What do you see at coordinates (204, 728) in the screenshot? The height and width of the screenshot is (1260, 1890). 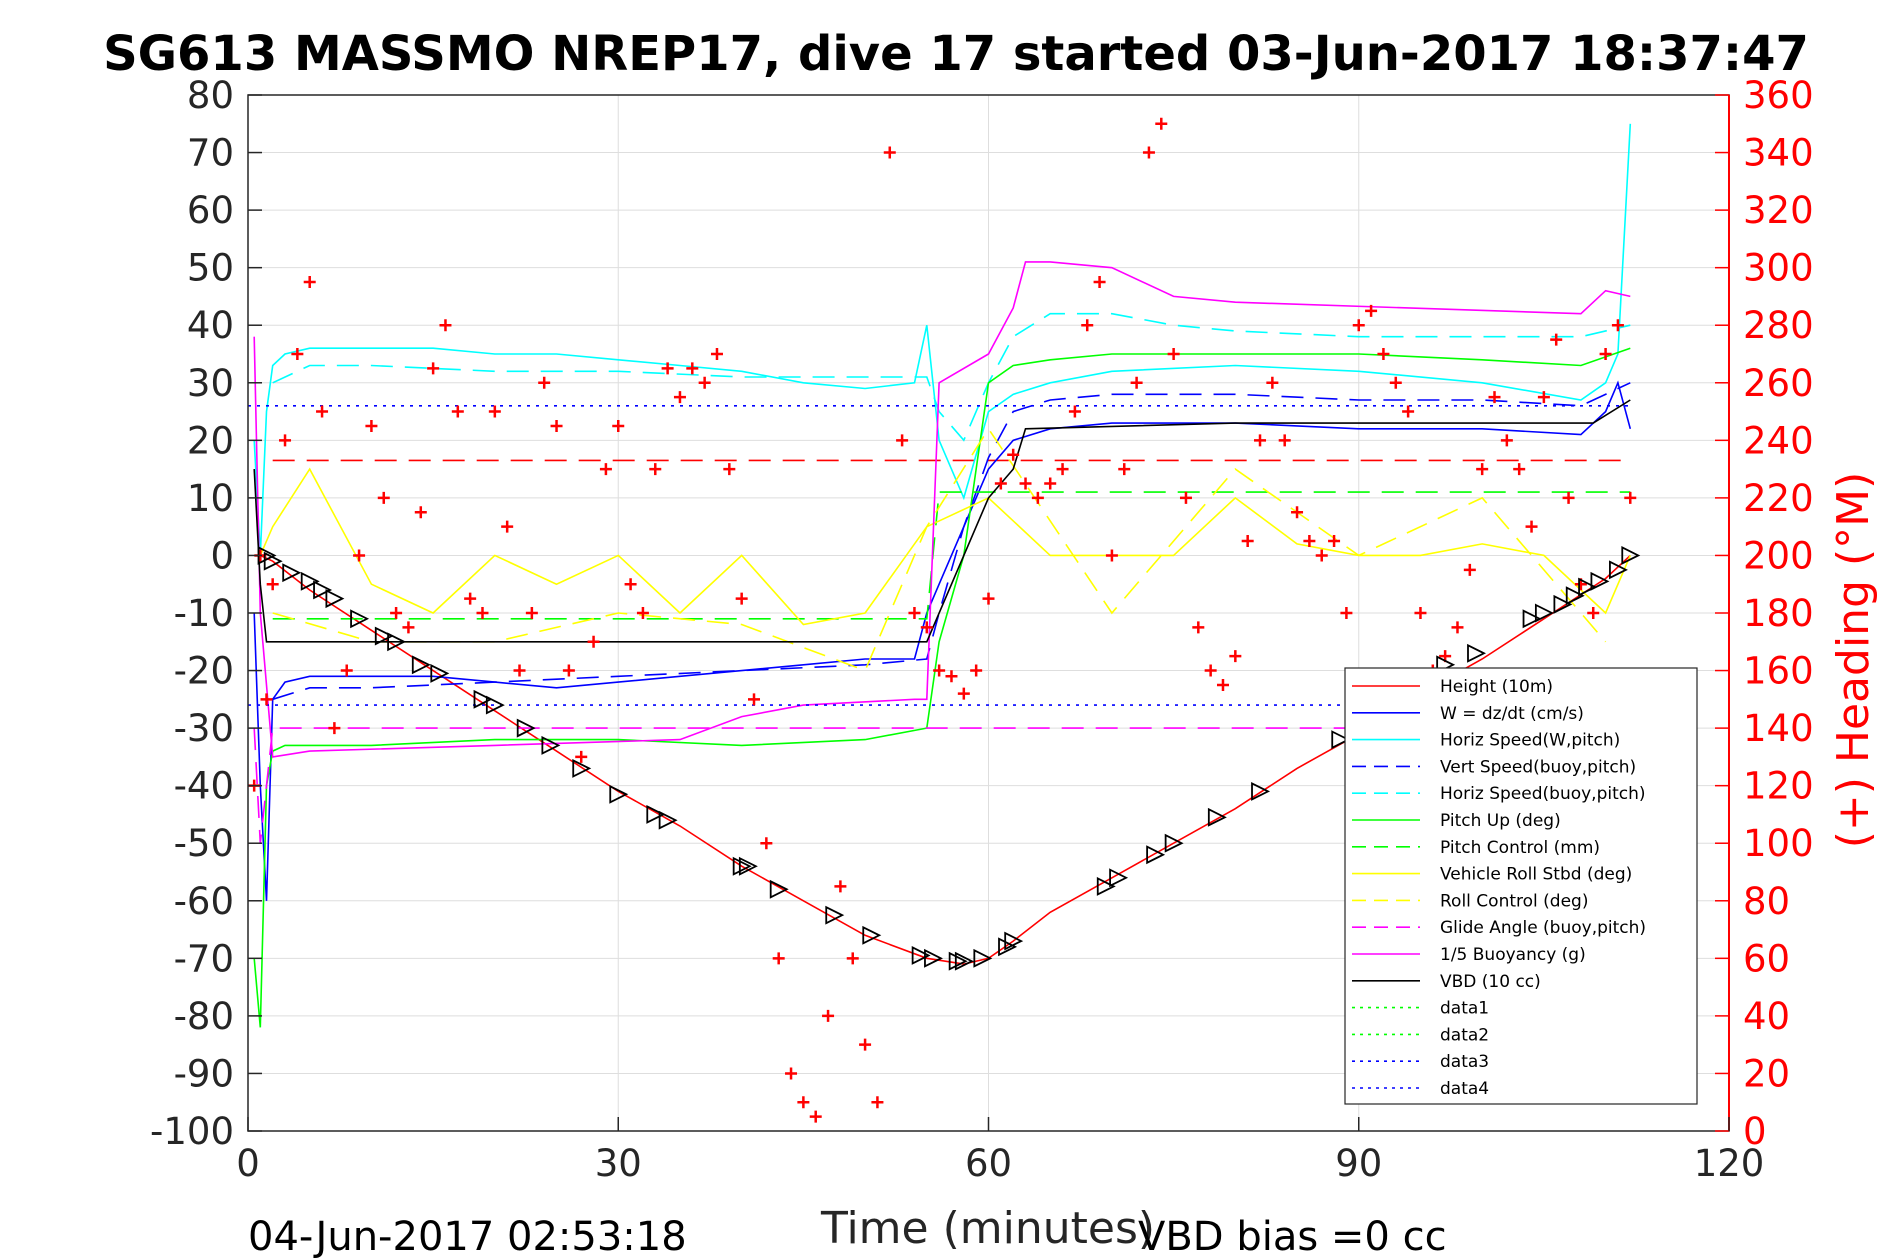 I see `y-tick-label: -30` at bounding box center [204, 728].